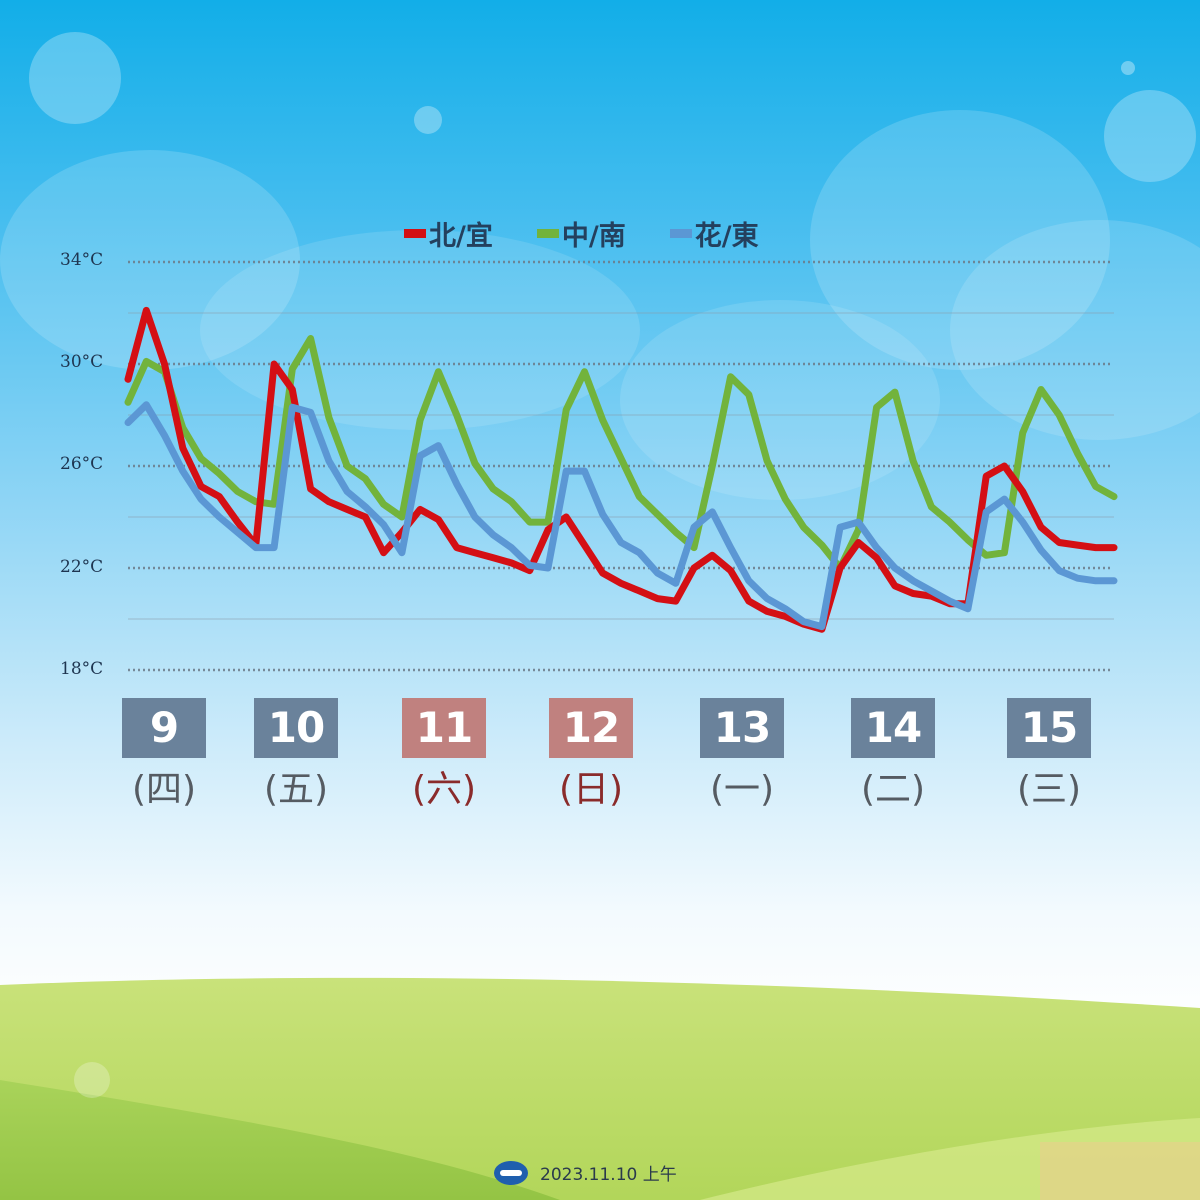  I want to click on legend-label-east: 花/東, so click(726, 236).